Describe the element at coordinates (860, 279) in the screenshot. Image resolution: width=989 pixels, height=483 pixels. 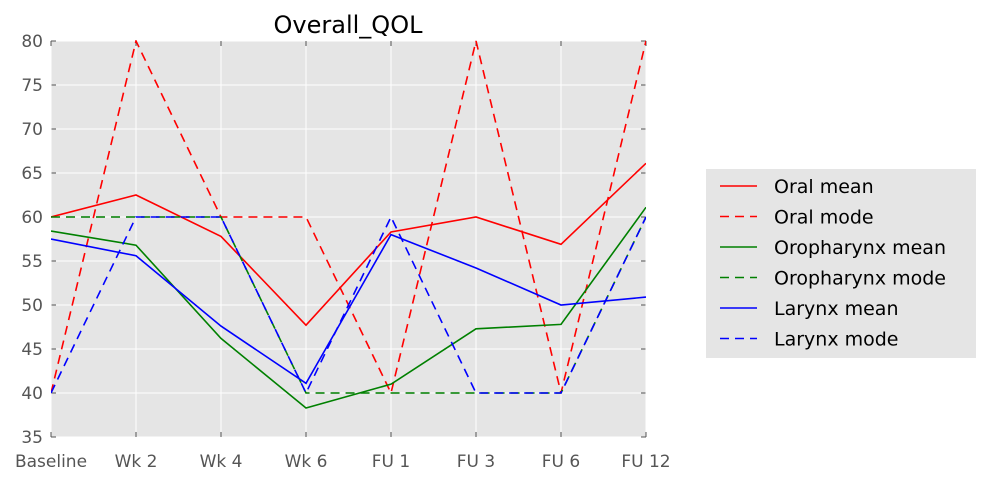
I see `legend-label-oropharynx-mode: Oropharynx mode` at that location.